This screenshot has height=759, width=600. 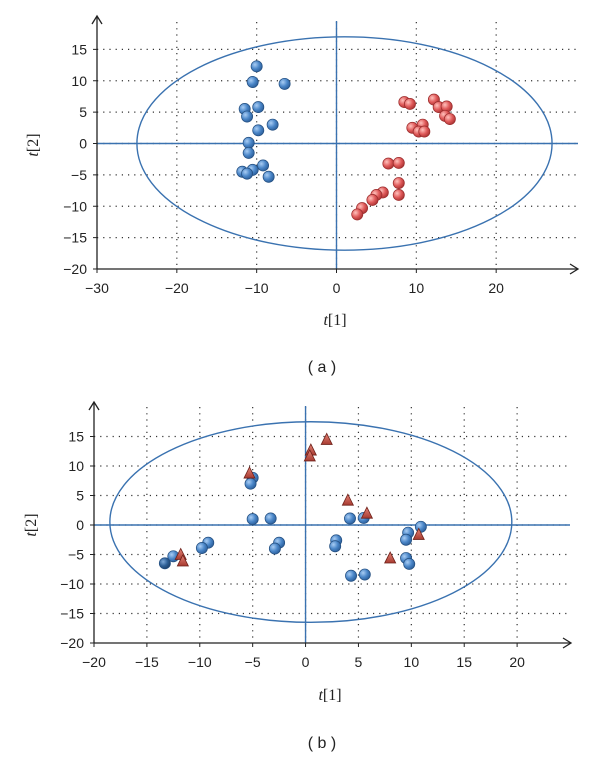 I want to click on panel-b-x-axis-label-italic: t, so click(x=320, y=695).